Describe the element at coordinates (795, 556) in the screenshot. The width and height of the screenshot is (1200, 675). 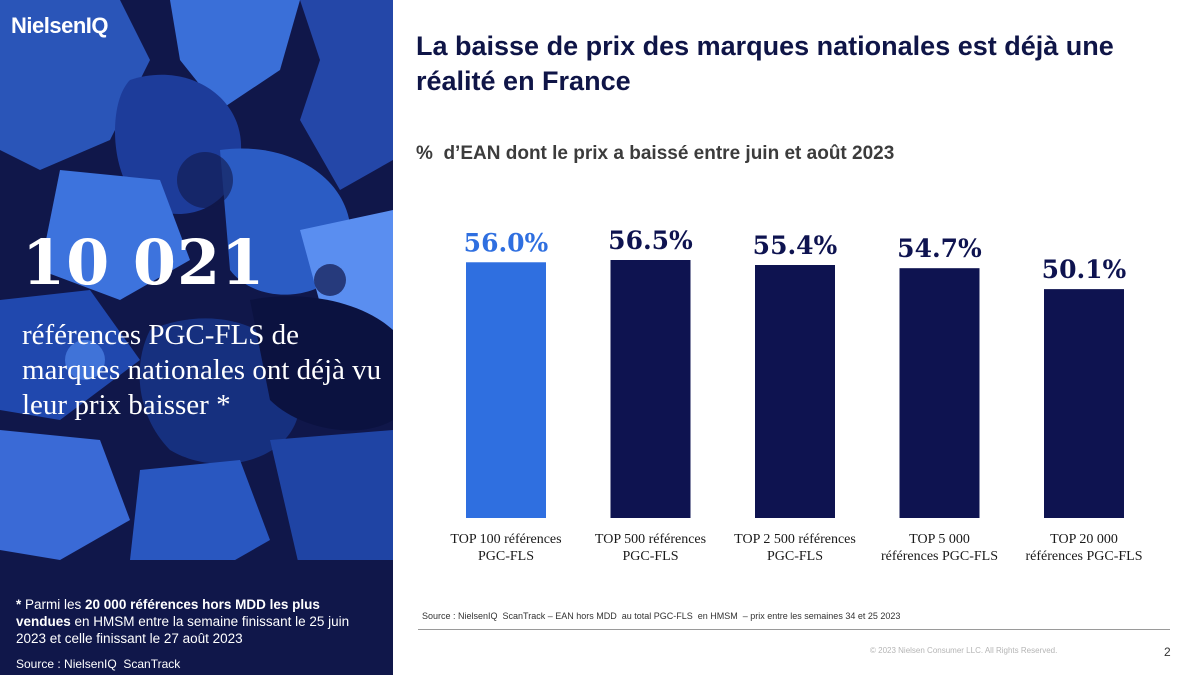
I see `category-label-3-line-2: PGC-FLS` at that location.